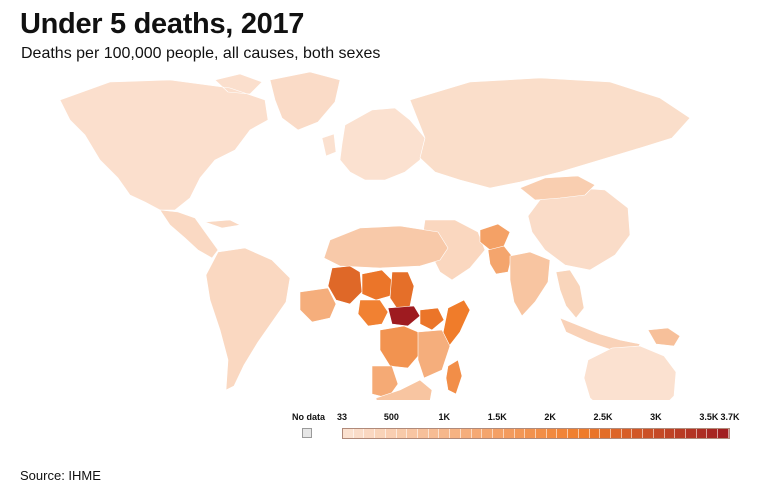  Describe the element at coordinates (570, 294) in the screenshot. I see `region-southeast-asia` at that location.